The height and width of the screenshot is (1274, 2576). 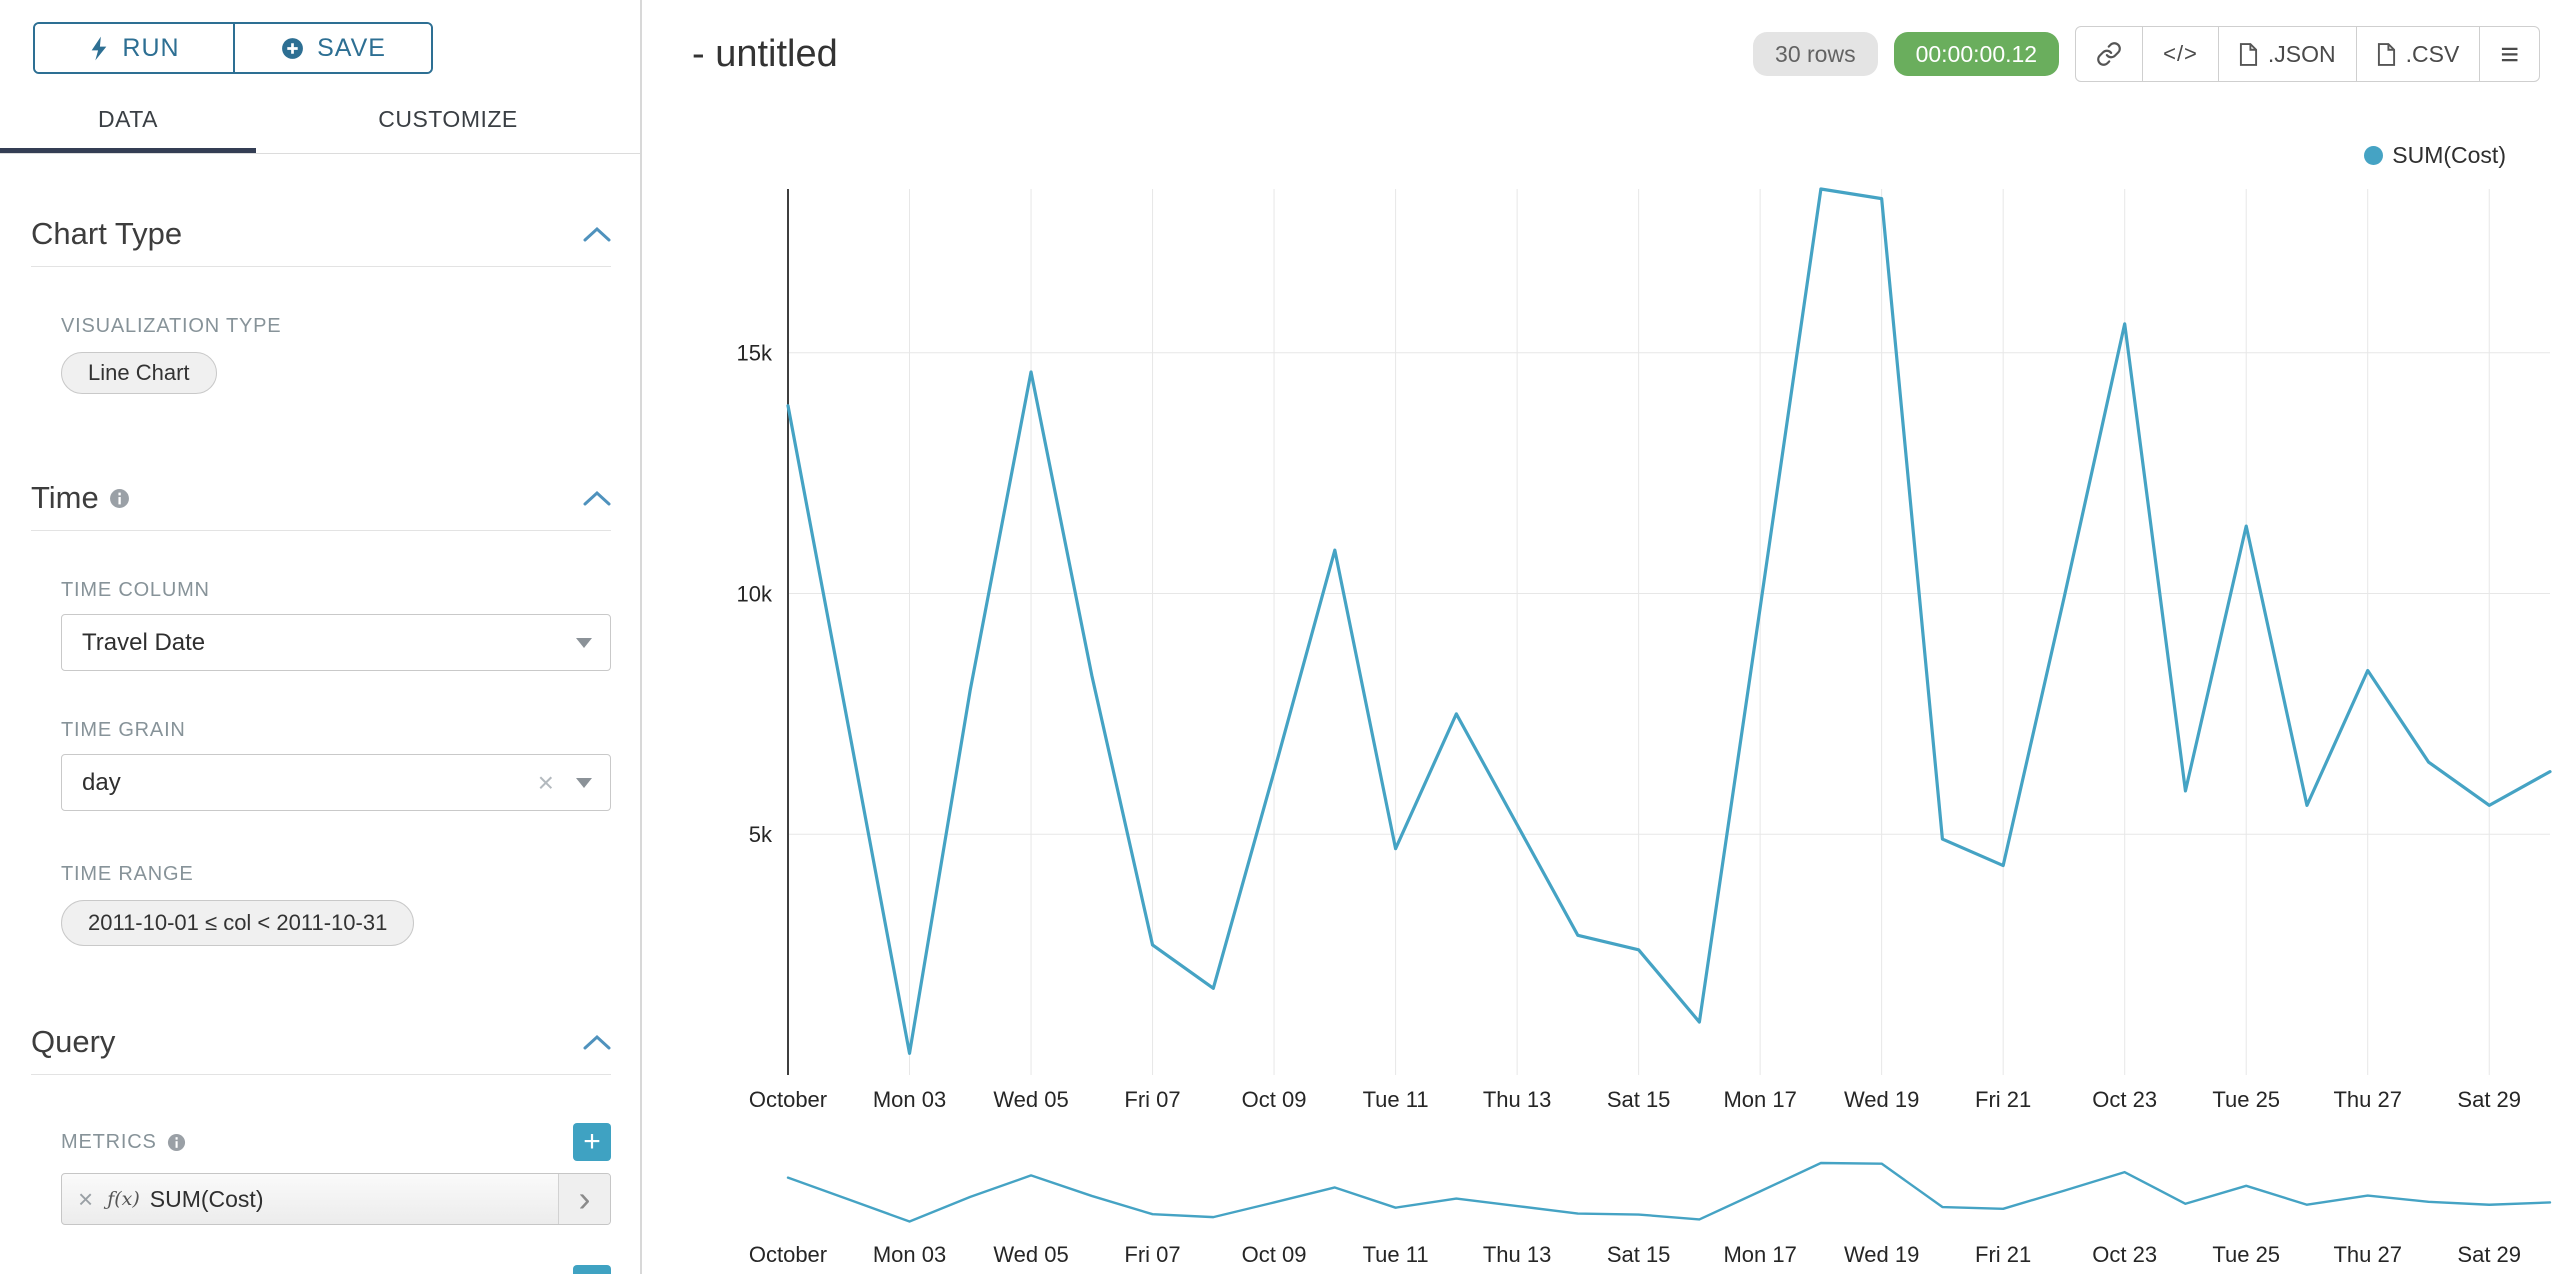 I want to click on panel-tabs: DATA CUSTOMIZE, so click(x=320, y=122).